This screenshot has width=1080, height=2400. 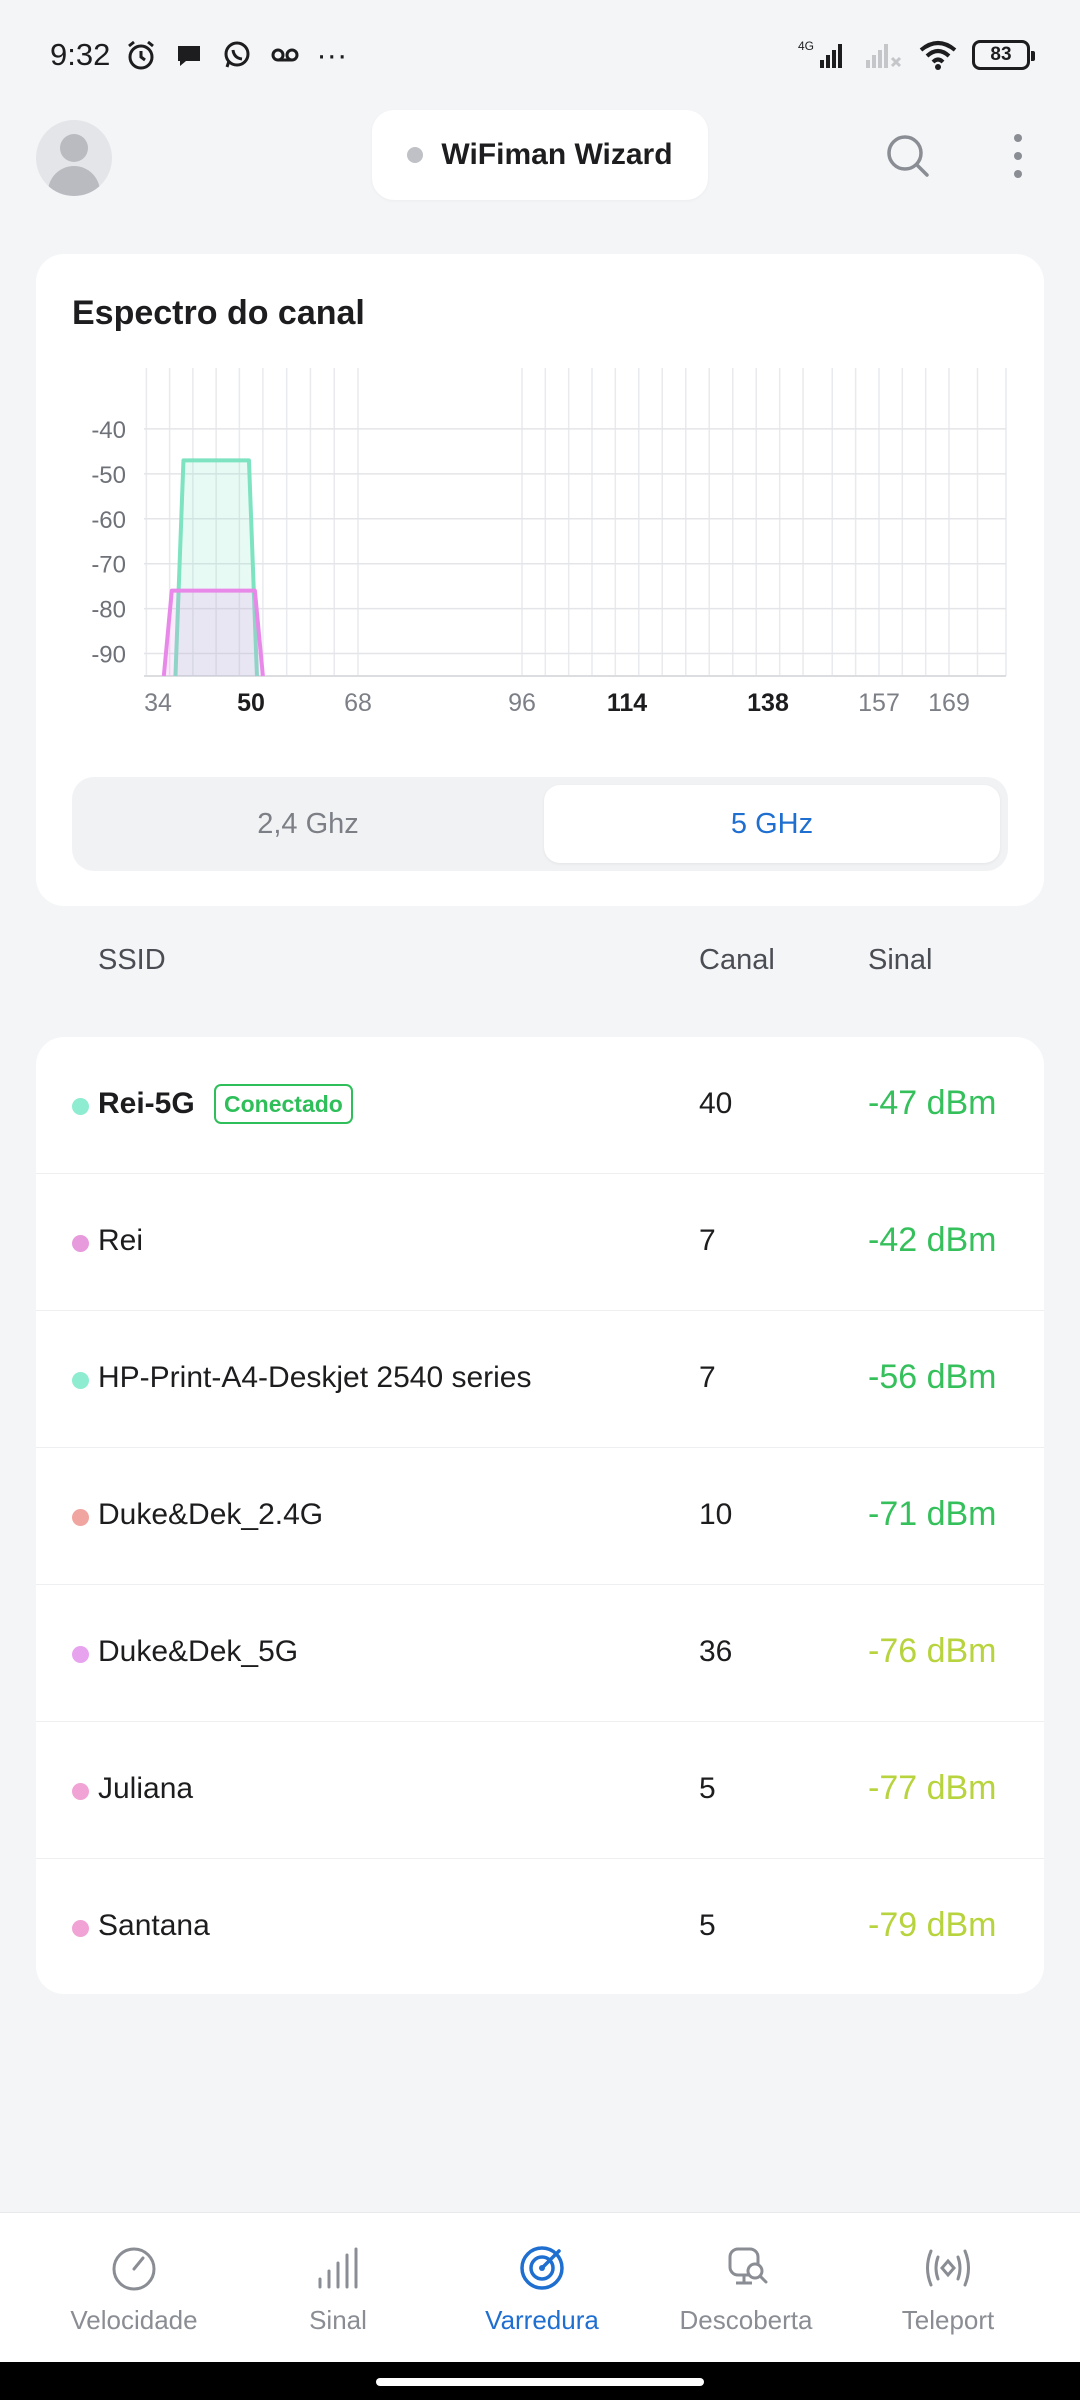 I want to click on nav-tab-teleport: Teleport, so click(x=948, y=2288).